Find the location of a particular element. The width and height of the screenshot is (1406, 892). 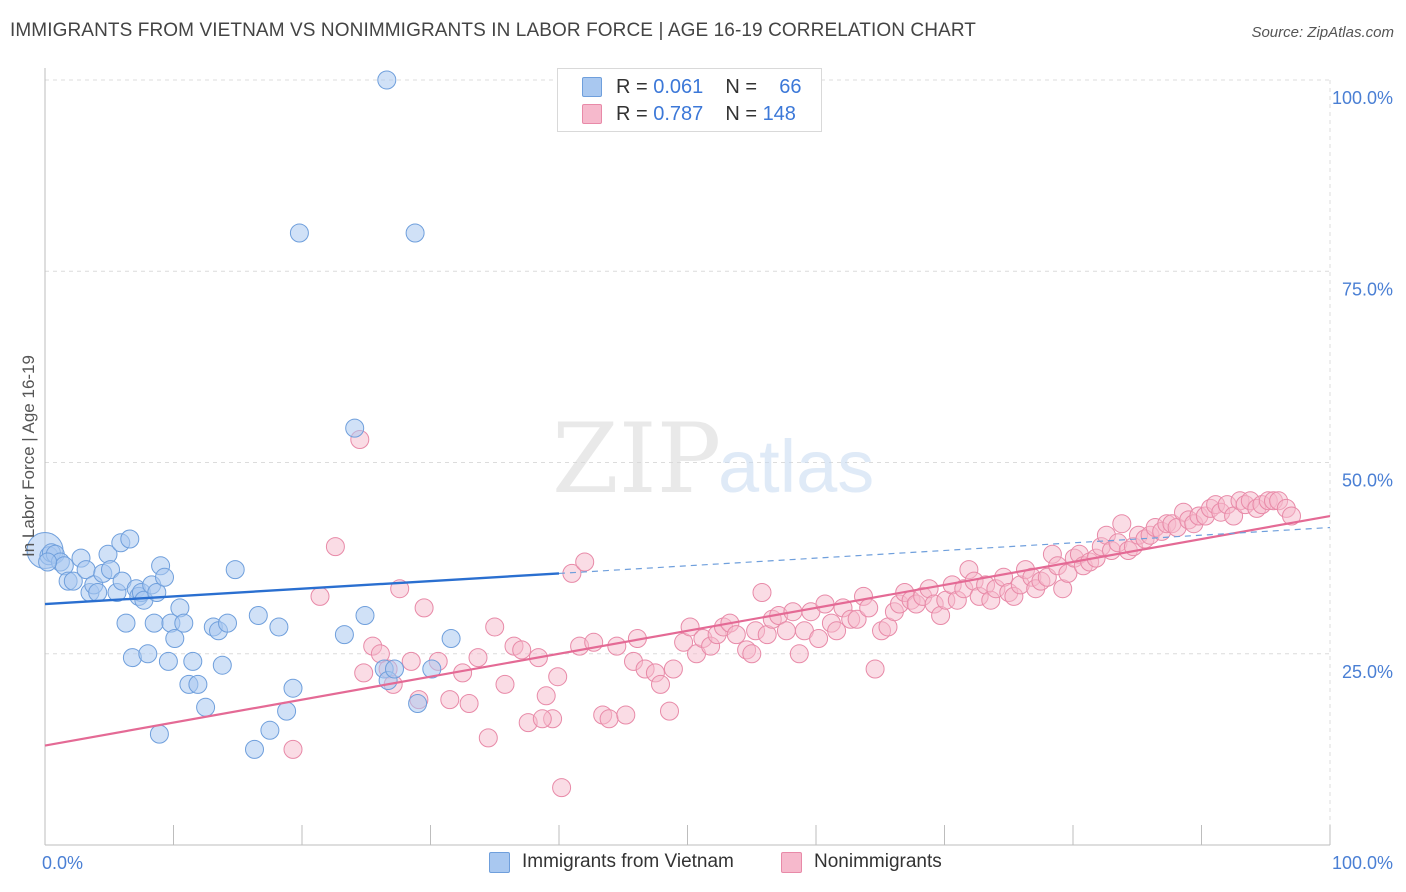

y-axis-label: In Labor Force | Age 16-19 is located at coordinates (28, 456).